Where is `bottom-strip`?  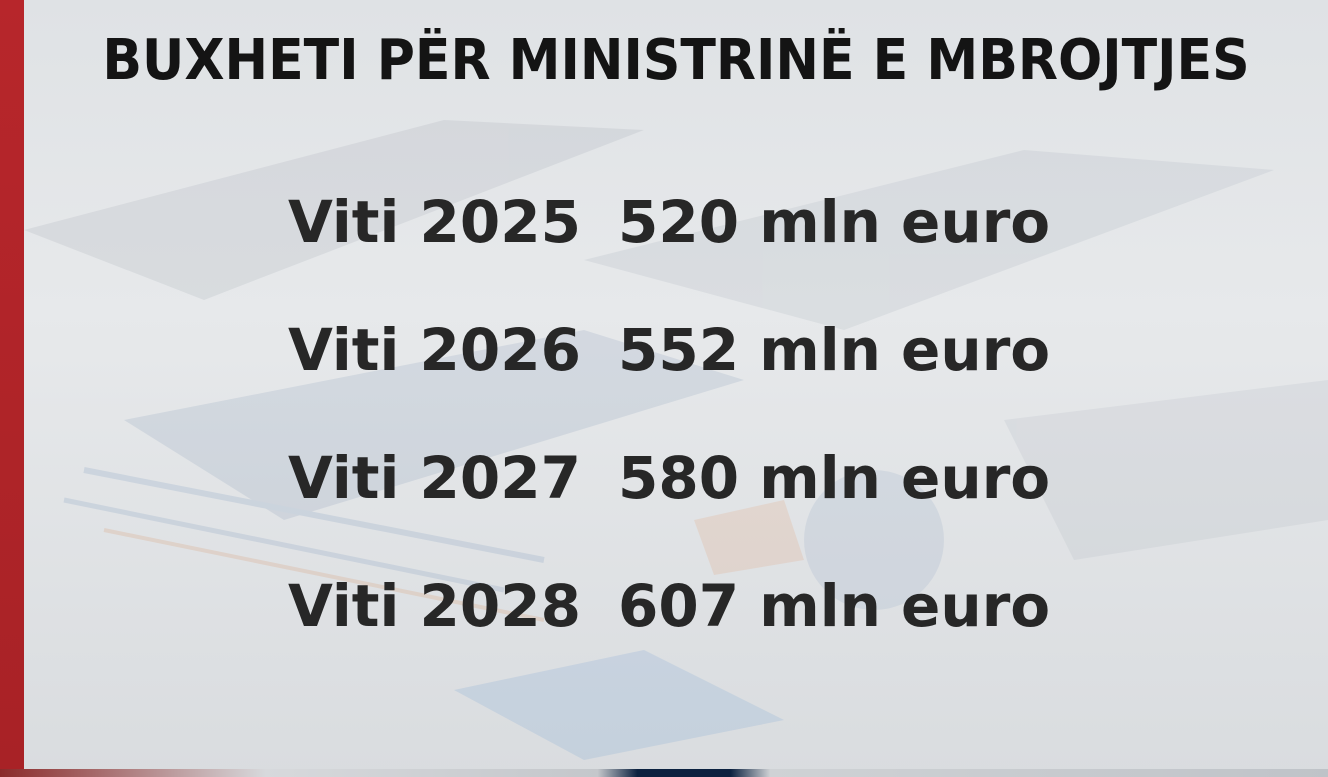 bottom-strip is located at coordinates (664, 773).